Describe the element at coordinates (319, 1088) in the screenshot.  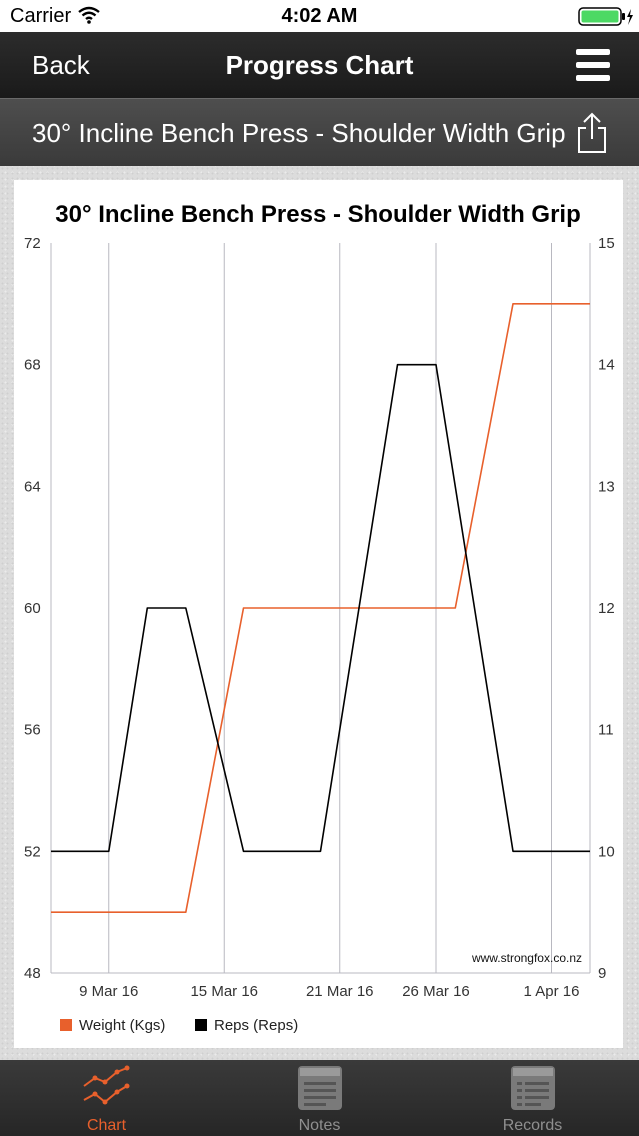
I see `notes-icon` at that location.